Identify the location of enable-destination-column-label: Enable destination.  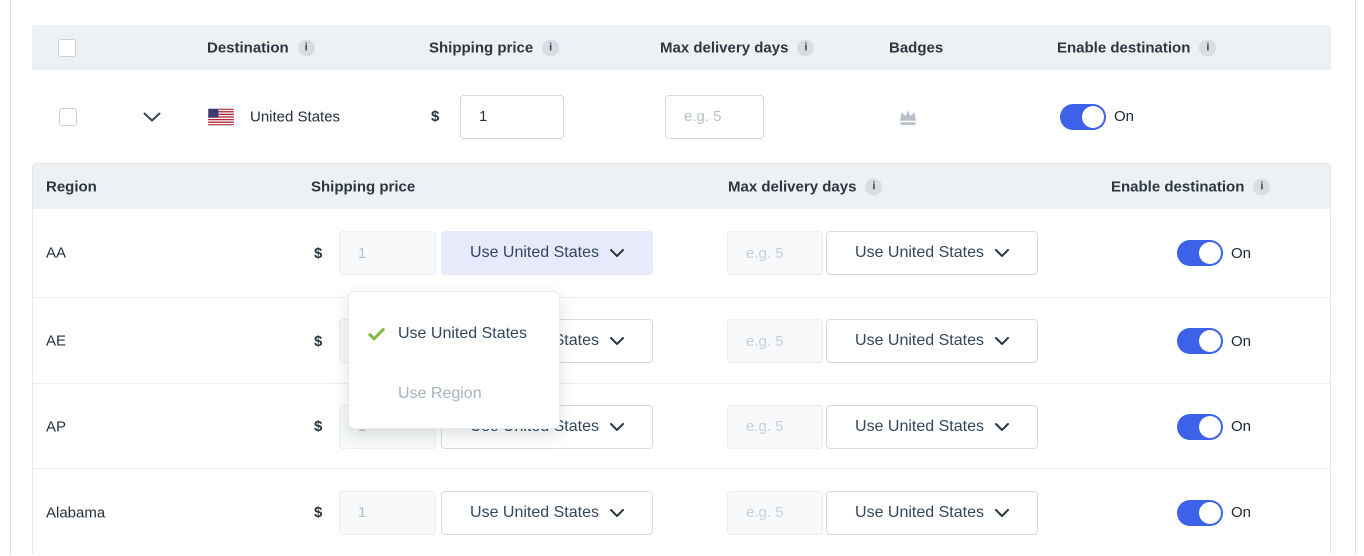
(1124, 47).